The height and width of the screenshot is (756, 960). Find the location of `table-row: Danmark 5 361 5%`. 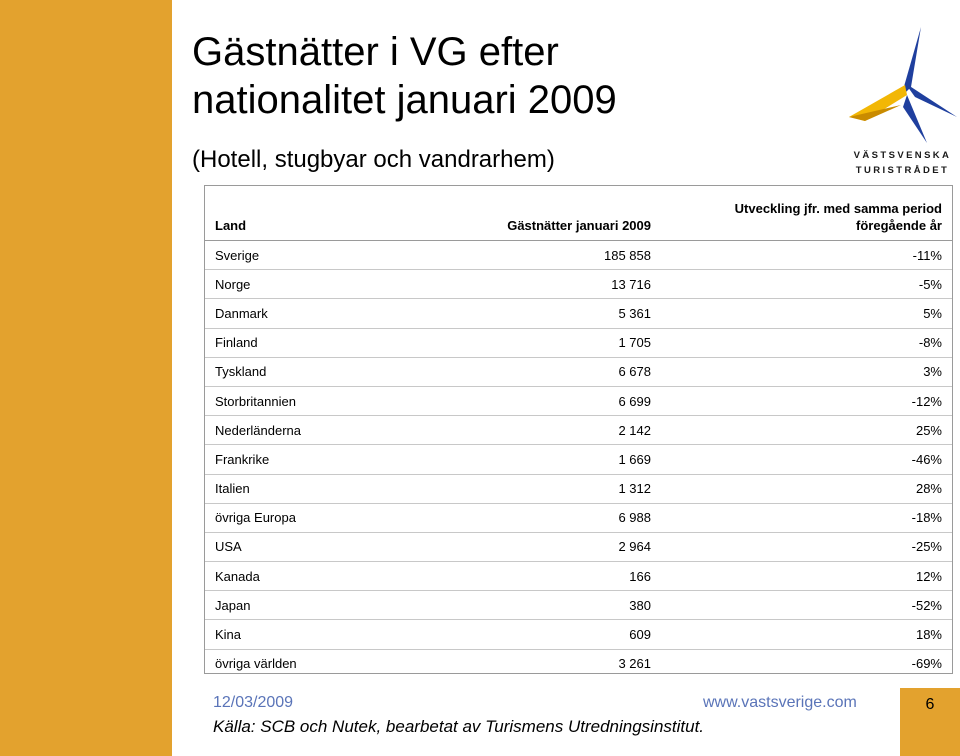

table-row: Danmark 5 361 5% is located at coordinates (578, 313).